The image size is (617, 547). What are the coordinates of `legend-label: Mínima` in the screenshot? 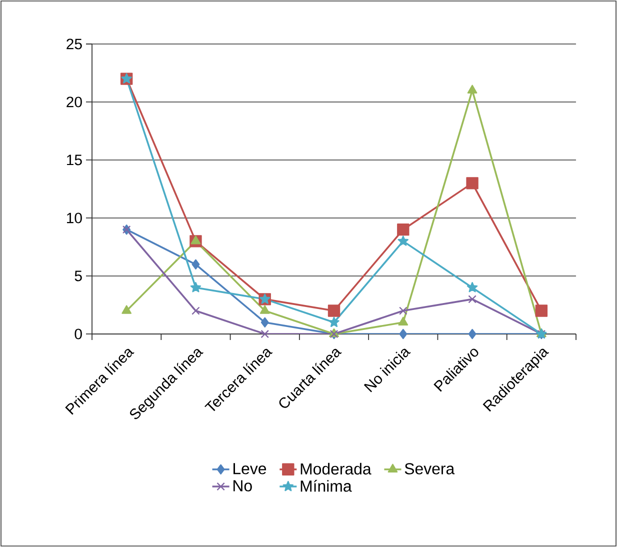 It's located at (326, 486).